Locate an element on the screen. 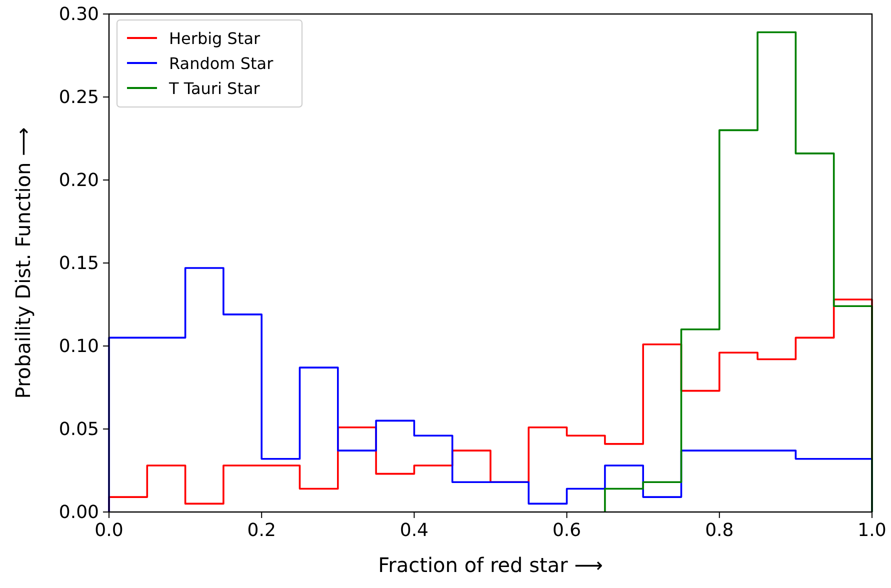 The image size is (891, 588). y-tick-label: 0.15 is located at coordinates (78, 263).